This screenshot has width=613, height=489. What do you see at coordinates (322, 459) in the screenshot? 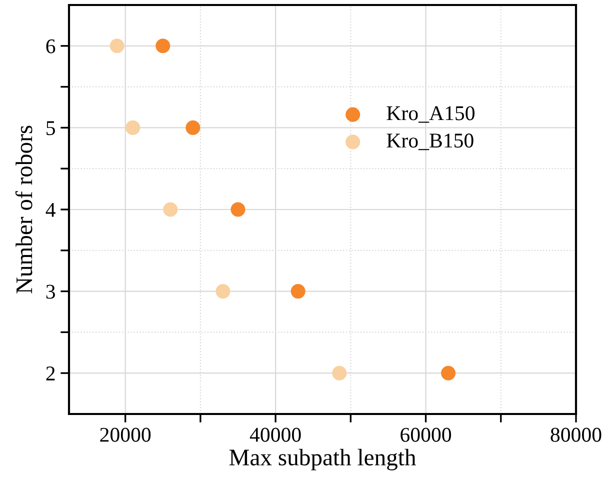
I see `x-axis-title: Max subpath length` at bounding box center [322, 459].